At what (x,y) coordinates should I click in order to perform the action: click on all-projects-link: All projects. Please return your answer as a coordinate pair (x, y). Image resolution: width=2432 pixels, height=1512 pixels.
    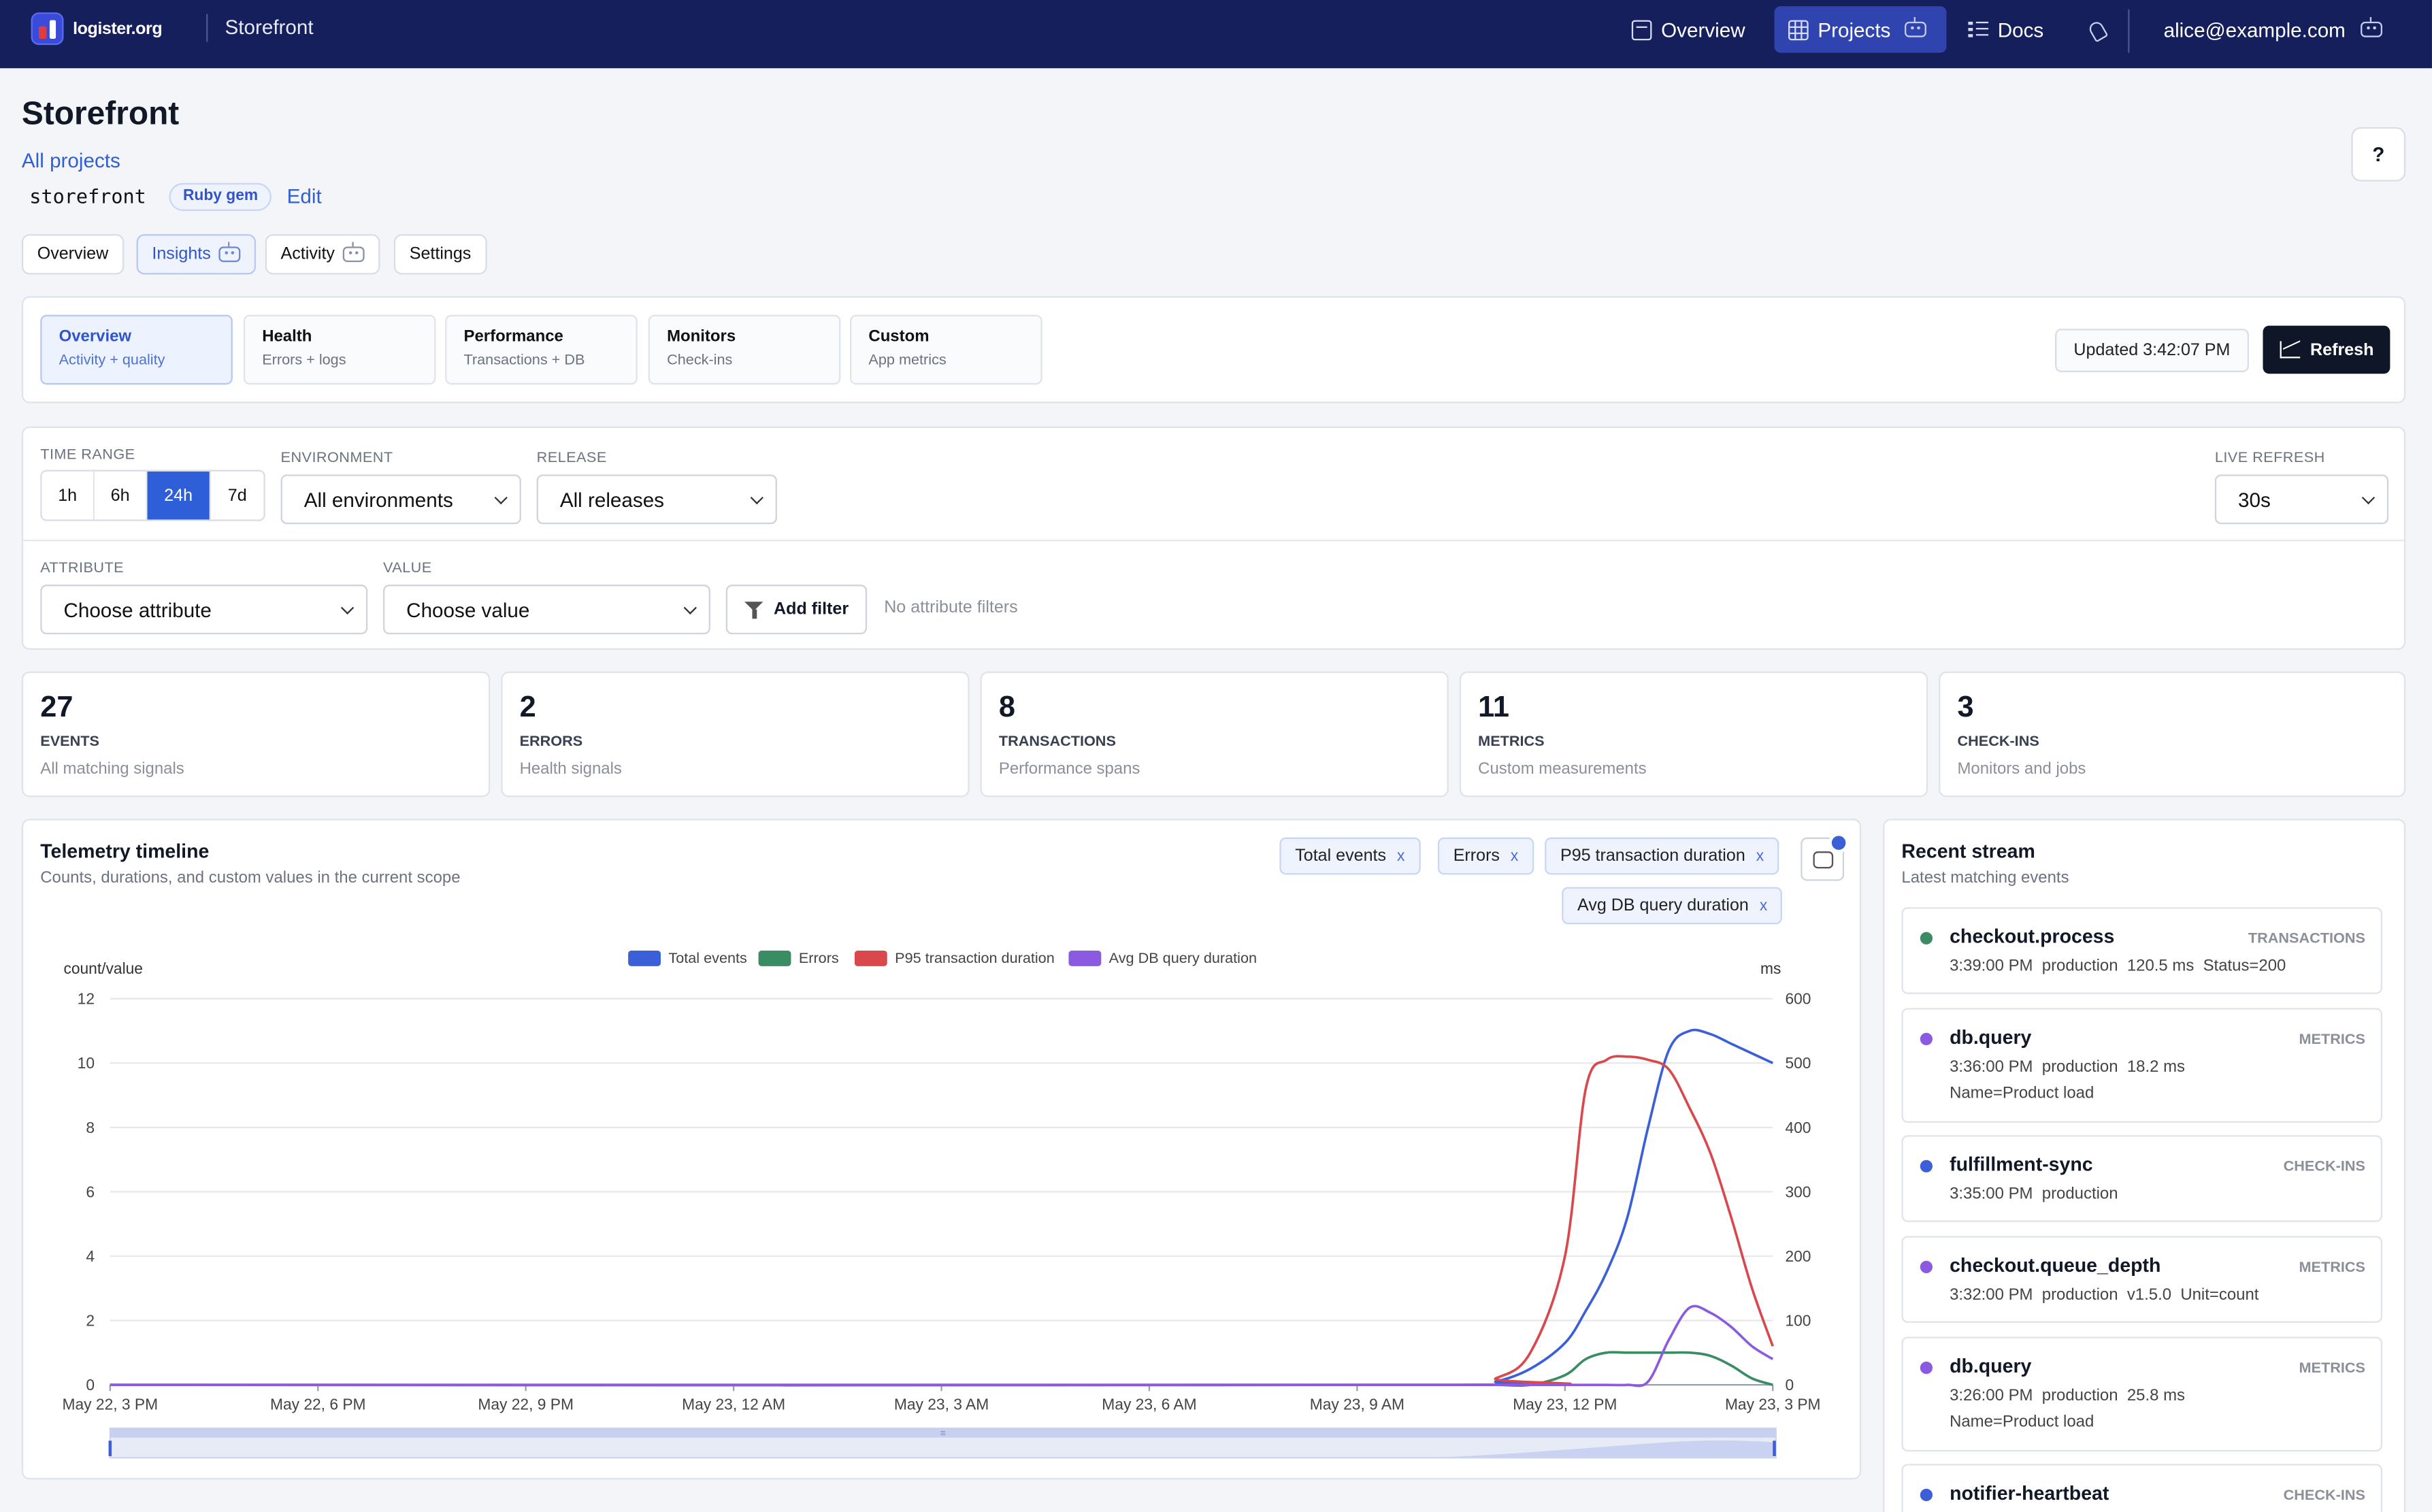
    Looking at the image, I should click on (70, 160).